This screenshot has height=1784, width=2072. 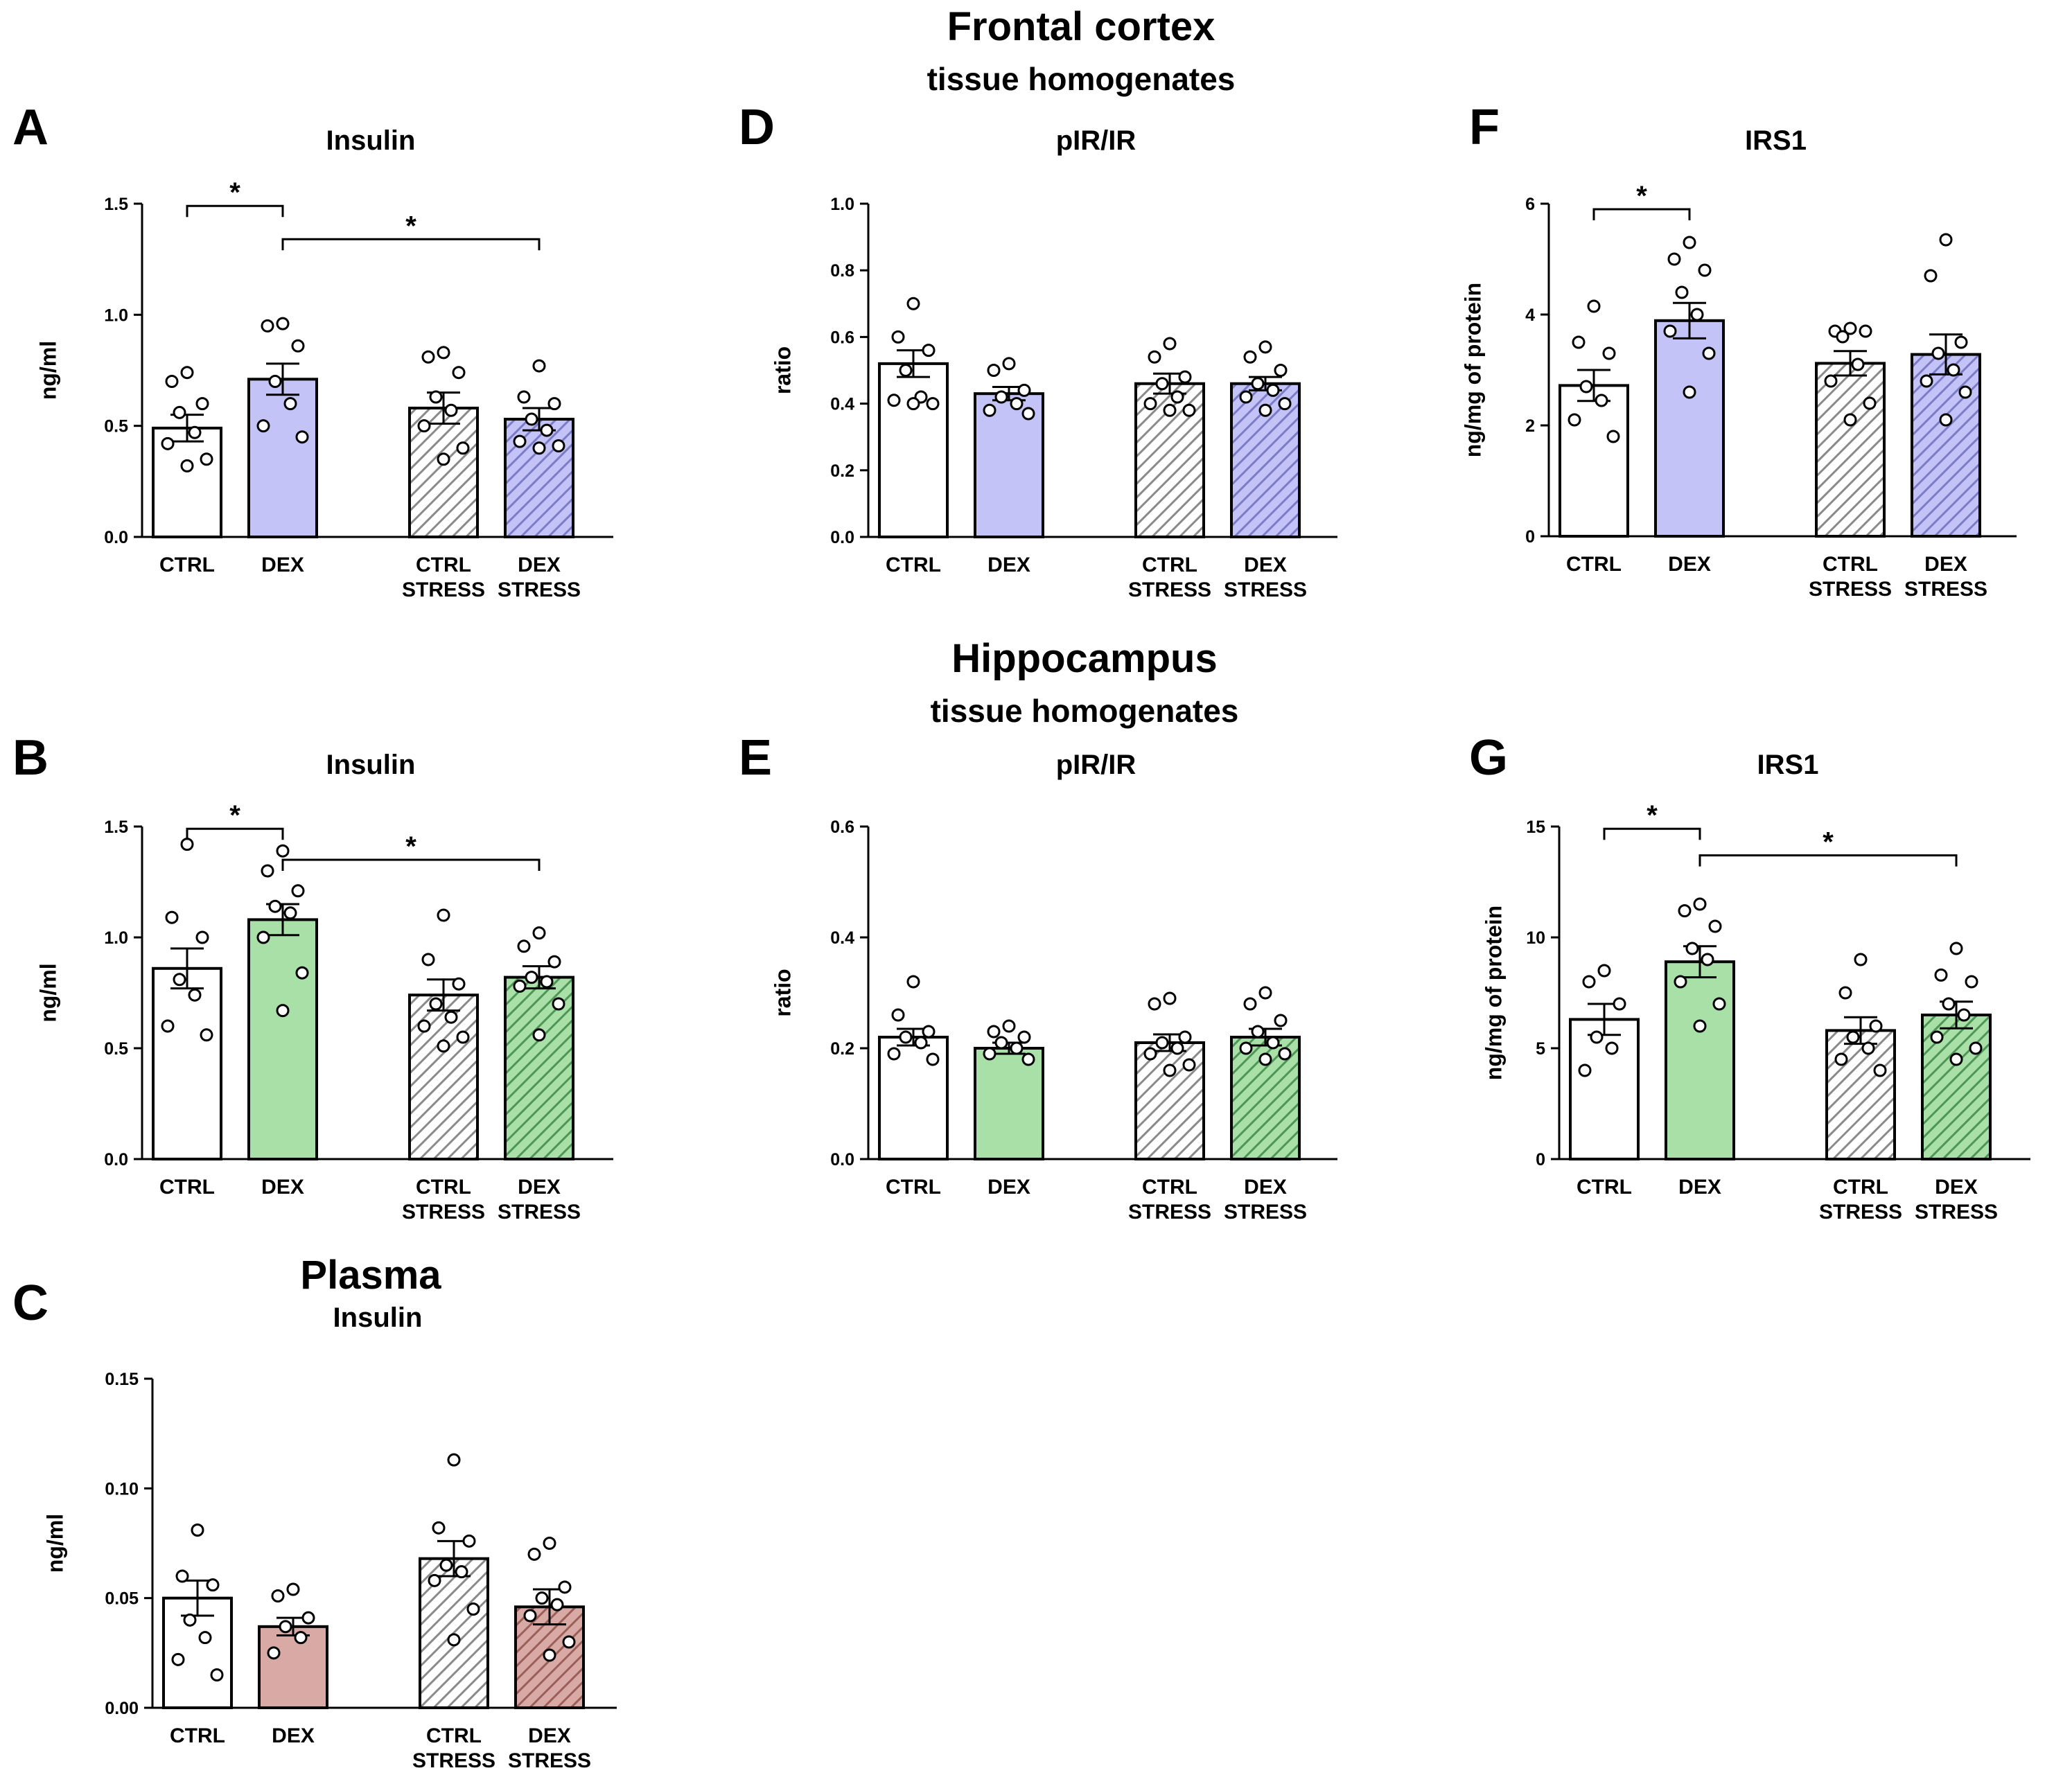 I want to click on significance-bracket-g, so click(x=1828, y=860).